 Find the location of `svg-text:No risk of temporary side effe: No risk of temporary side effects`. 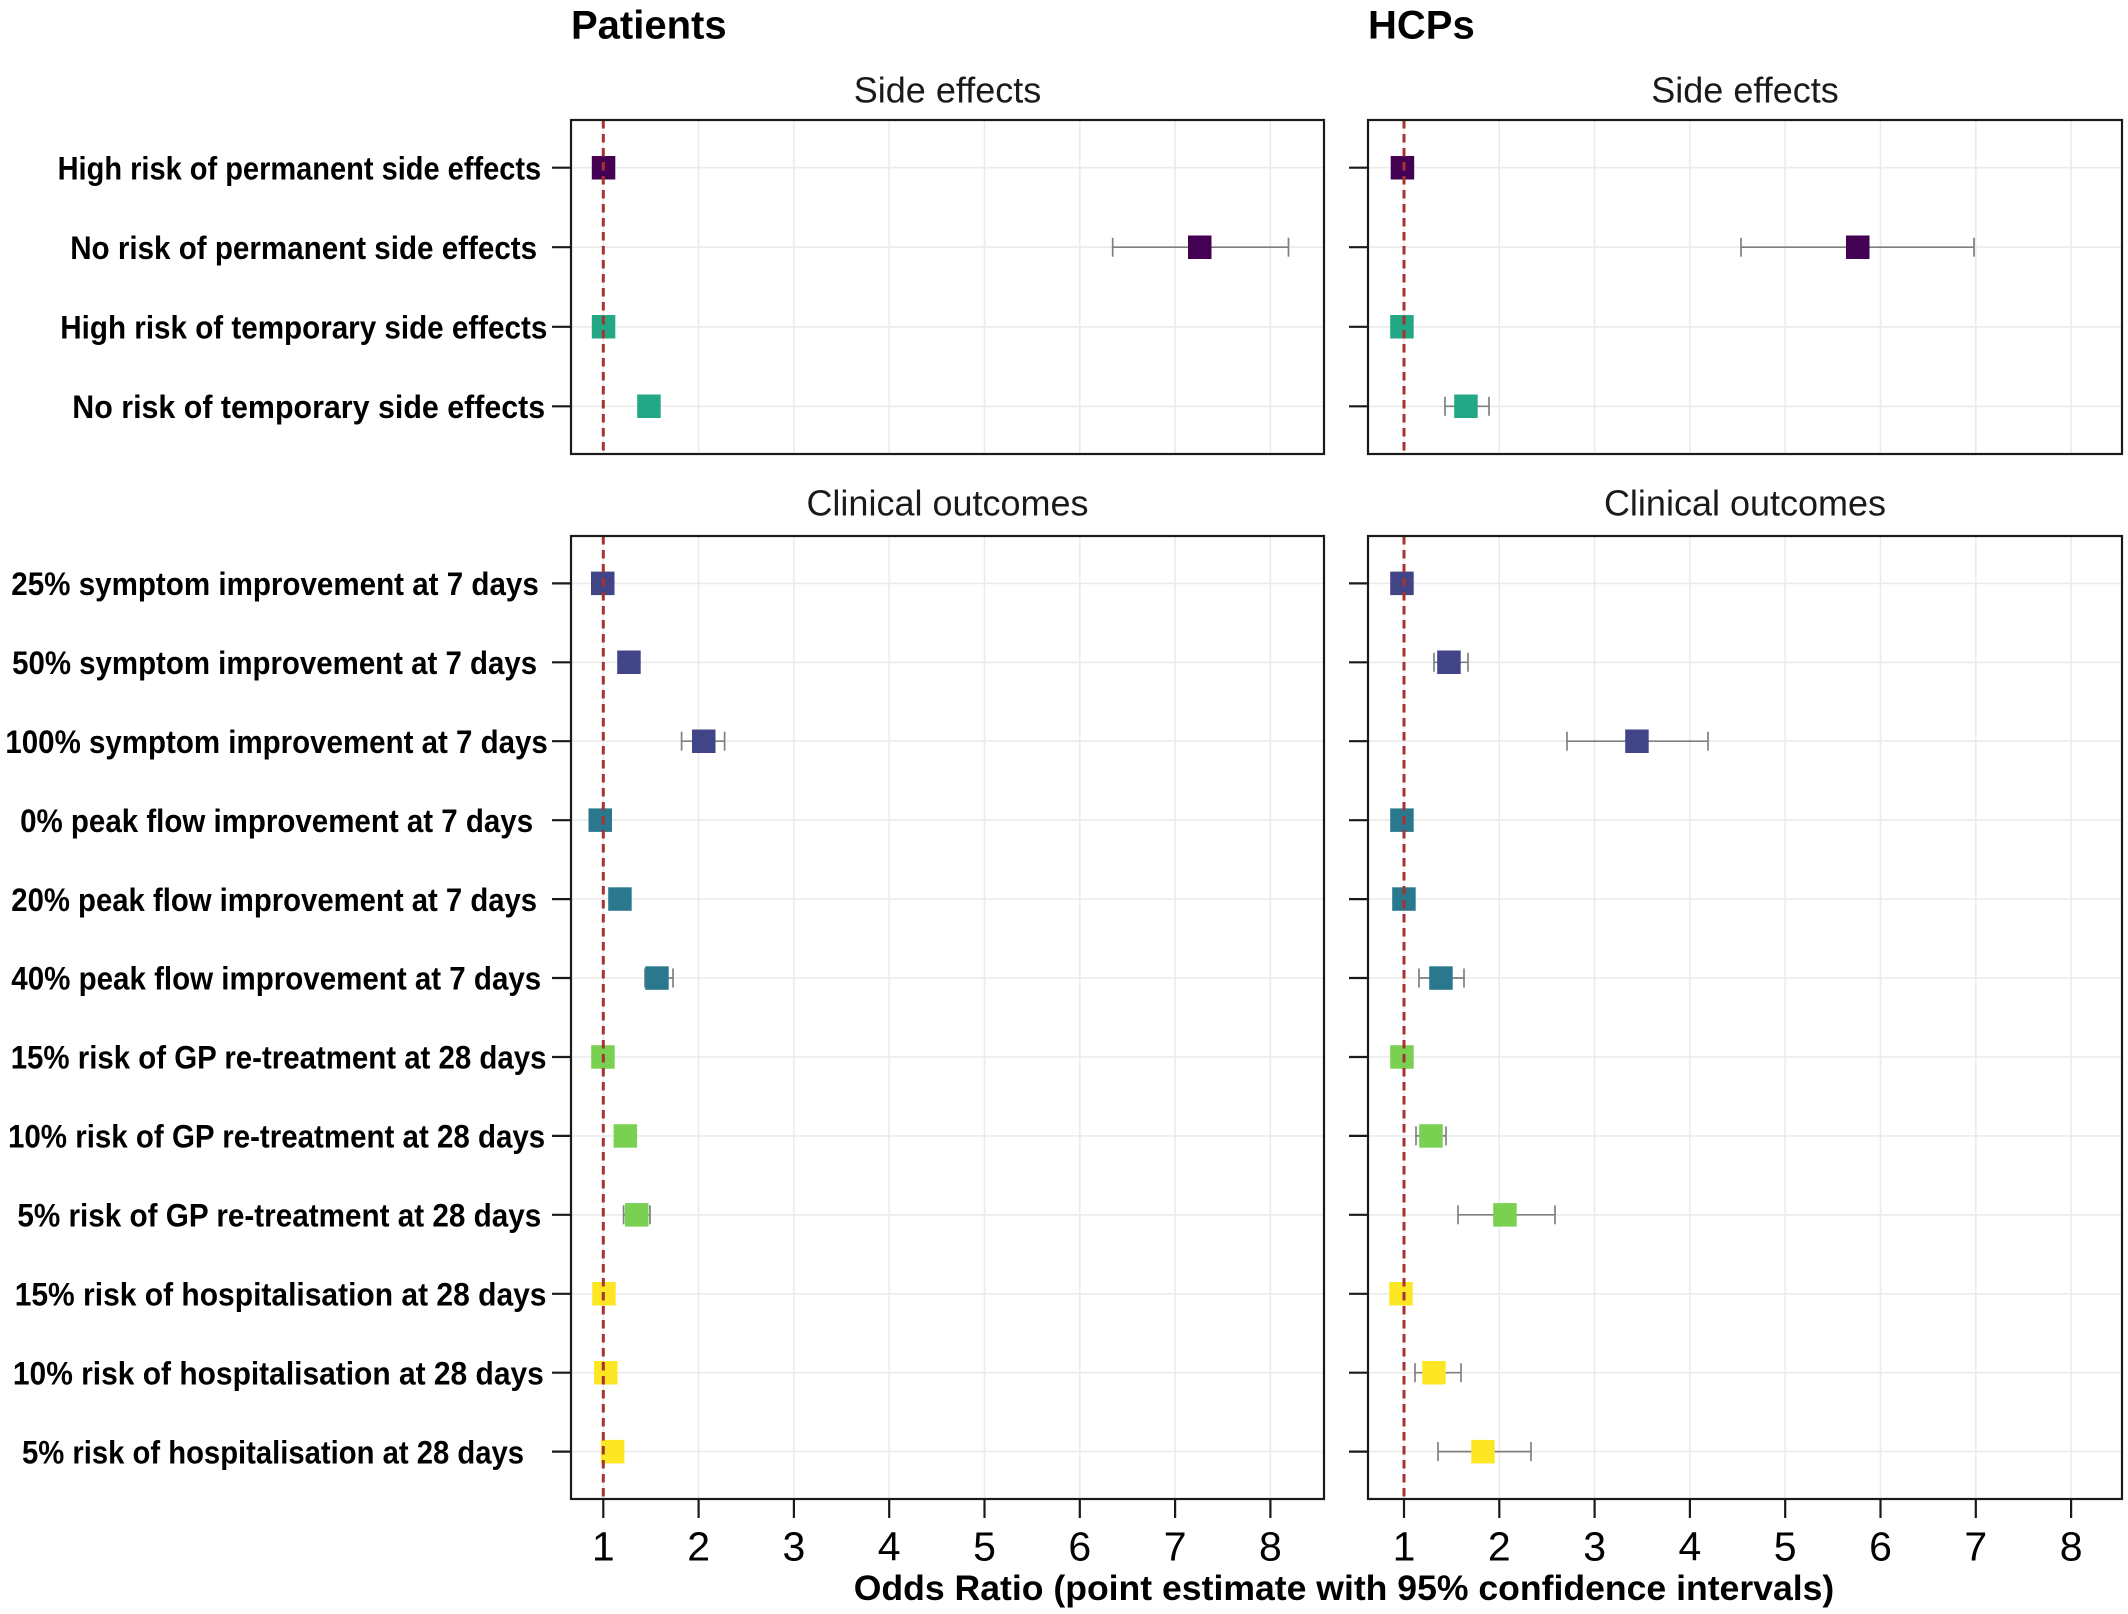

svg-text:No risk of temporary side effe: No risk of temporary side effects is located at coordinates (308, 407).